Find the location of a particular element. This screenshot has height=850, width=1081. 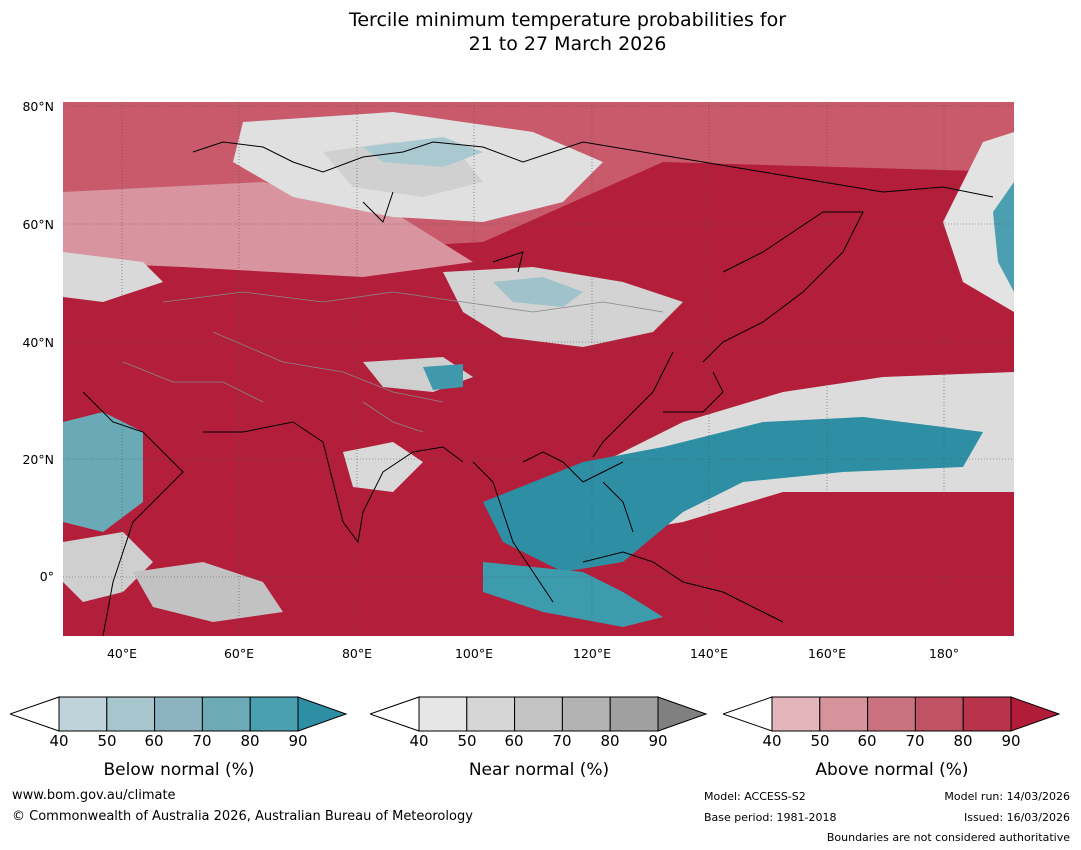

lon-label-140e: 140°E is located at coordinates (708, 653).